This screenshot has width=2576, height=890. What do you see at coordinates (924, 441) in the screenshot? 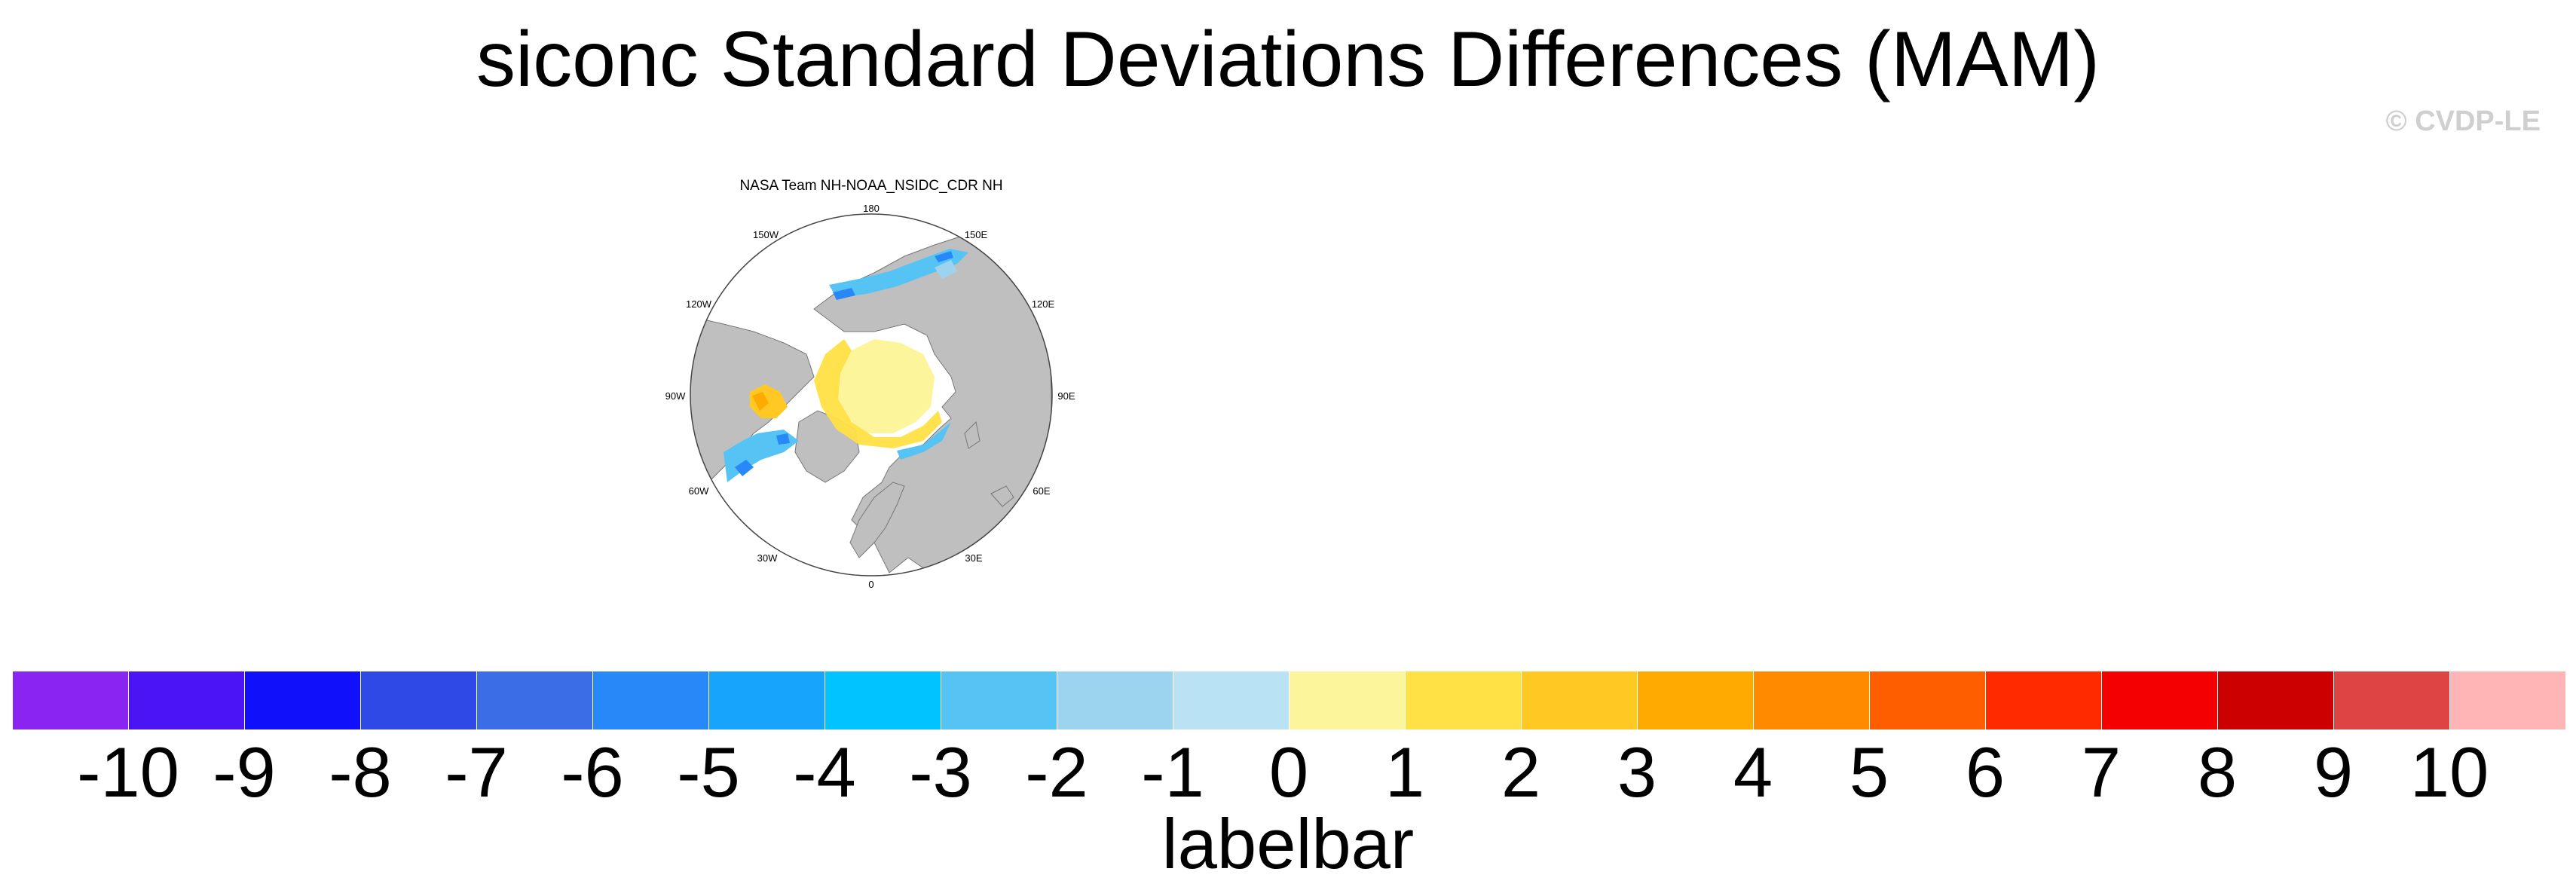
I see `barents-ice-negative` at bounding box center [924, 441].